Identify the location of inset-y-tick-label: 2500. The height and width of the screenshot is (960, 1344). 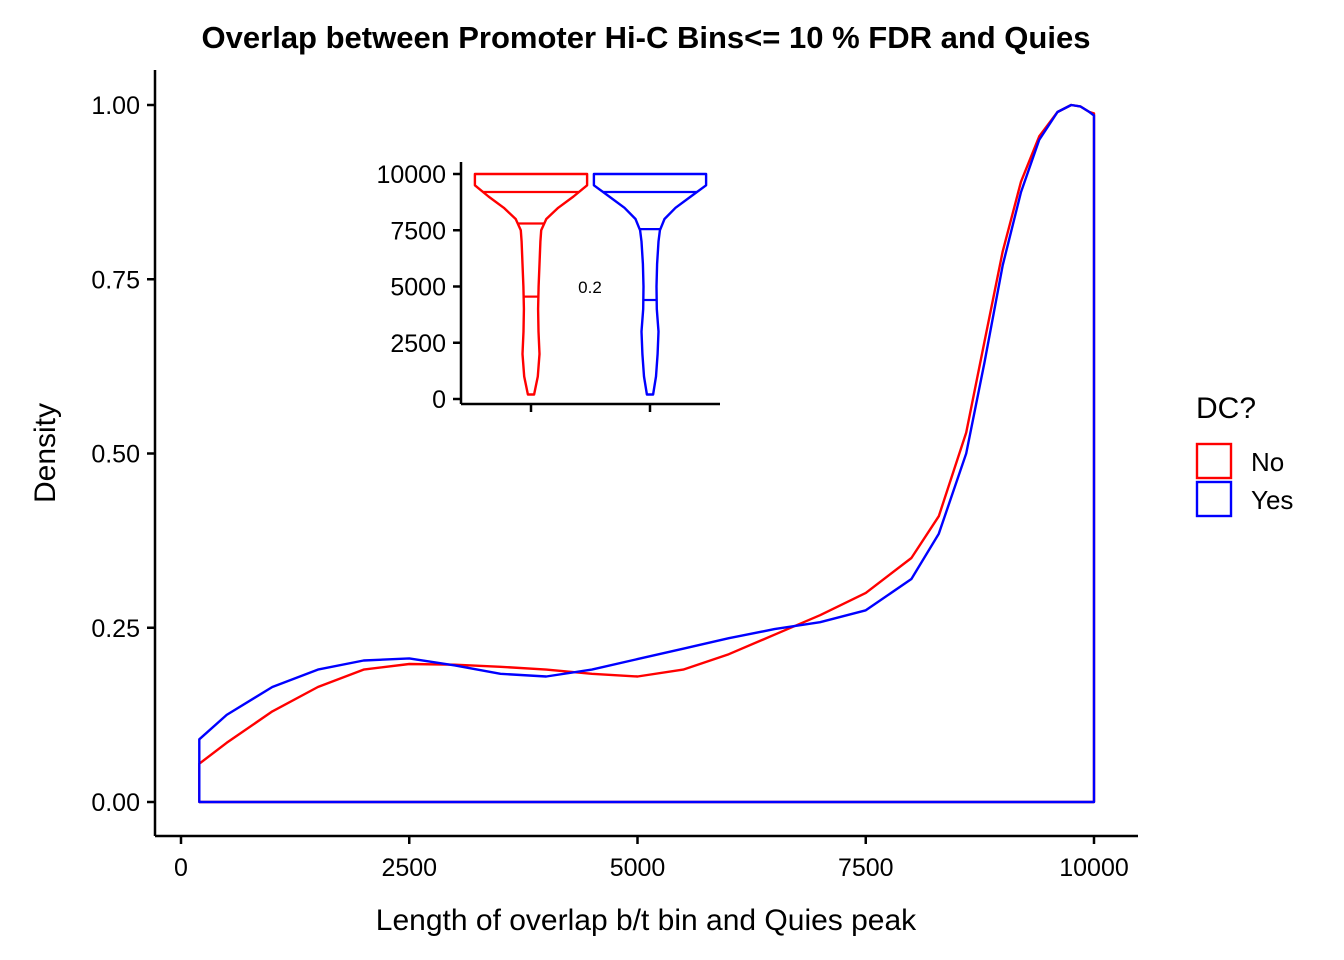
(418, 344).